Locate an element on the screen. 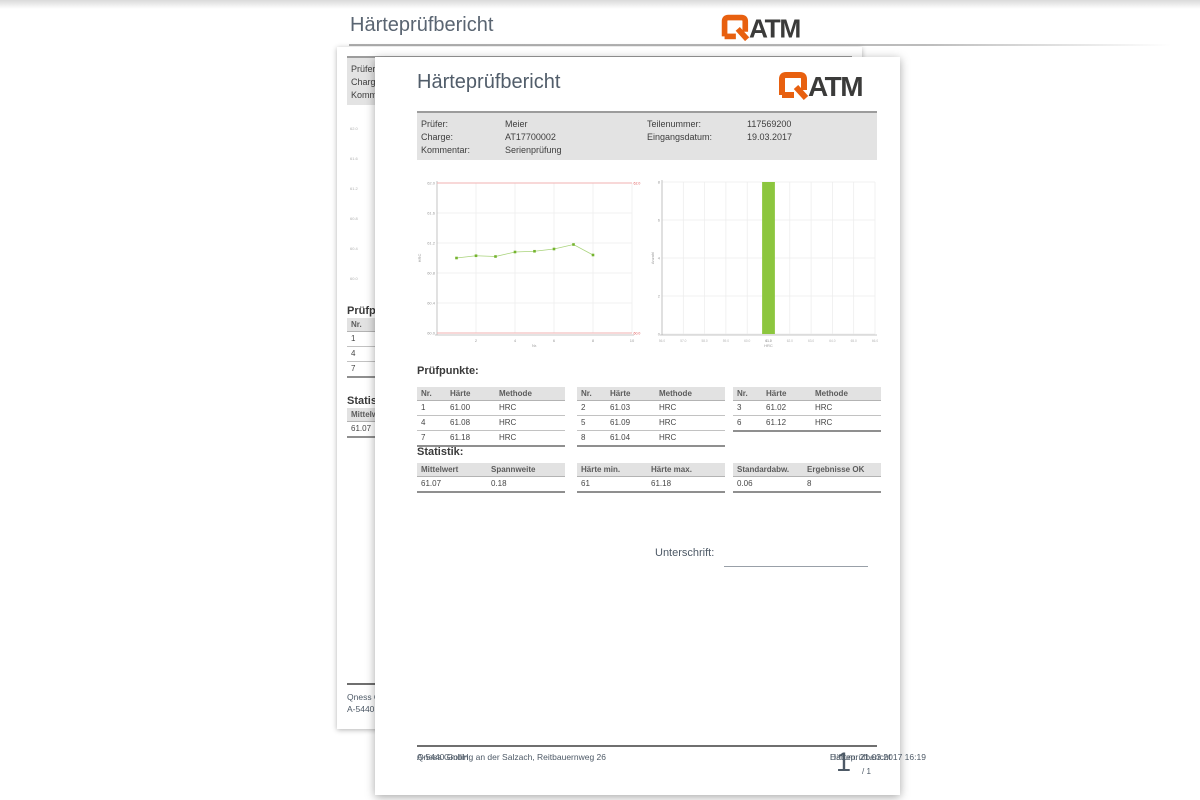 This screenshot has width=1200, height=800. info-label: Kommentar: is located at coordinates (446, 150).